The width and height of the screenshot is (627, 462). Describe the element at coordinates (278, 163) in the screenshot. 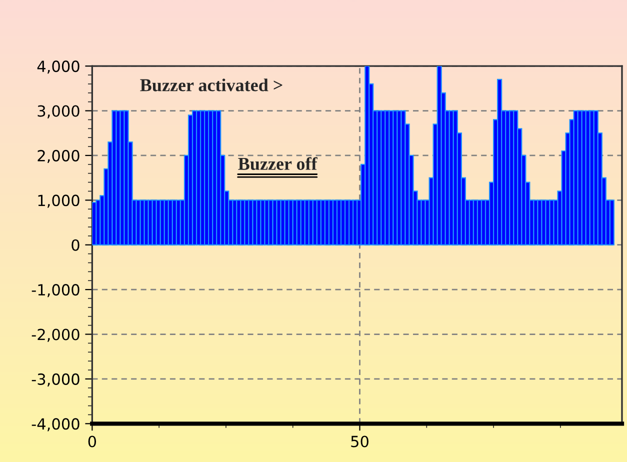

I see `annotation: Buzzer off` at that location.